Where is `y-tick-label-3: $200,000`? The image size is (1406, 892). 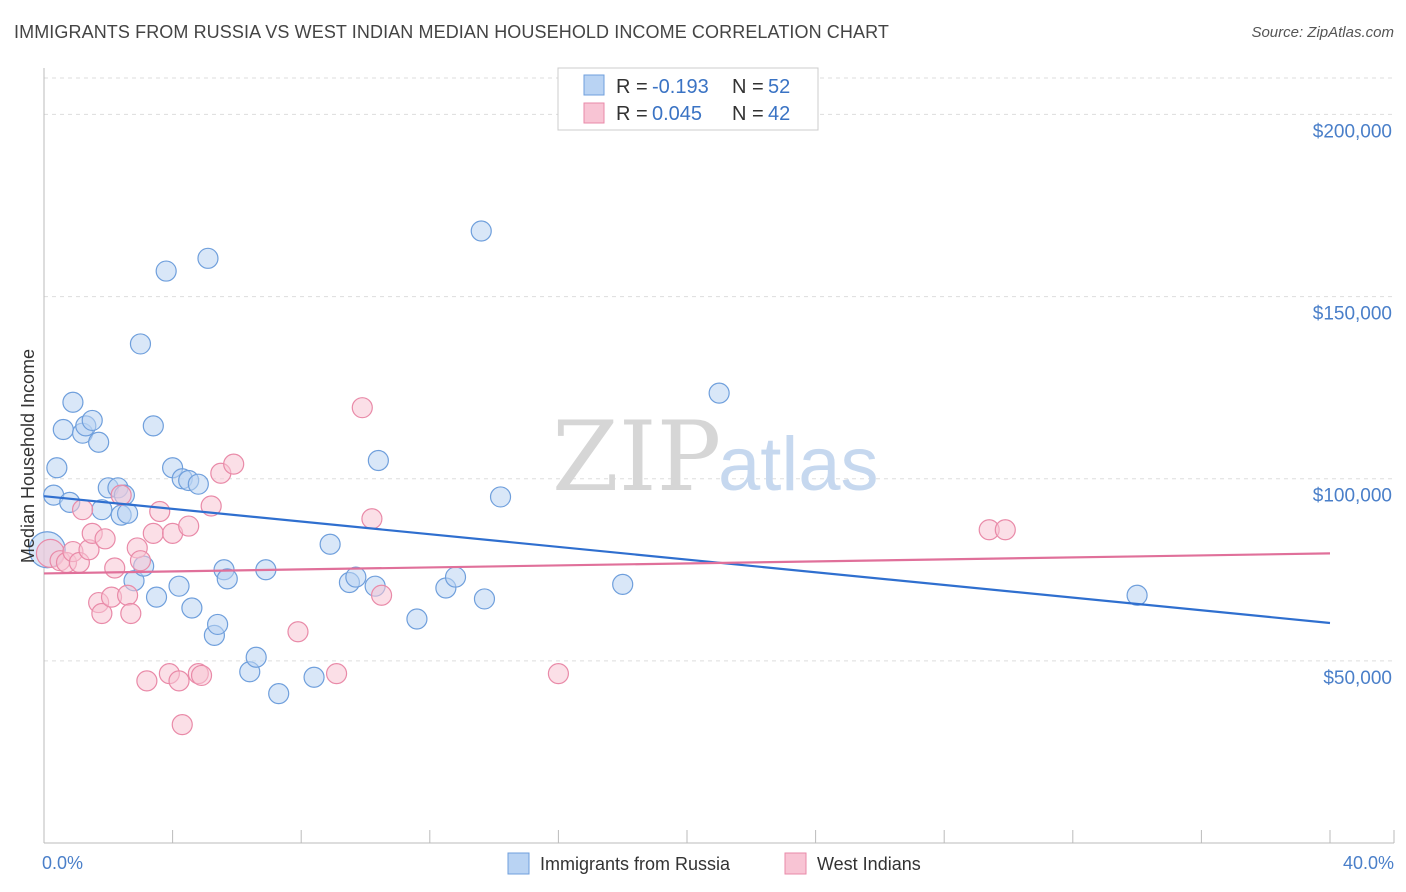
y-tick-label-3: $200,000 is located at coordinates (1352, 131).